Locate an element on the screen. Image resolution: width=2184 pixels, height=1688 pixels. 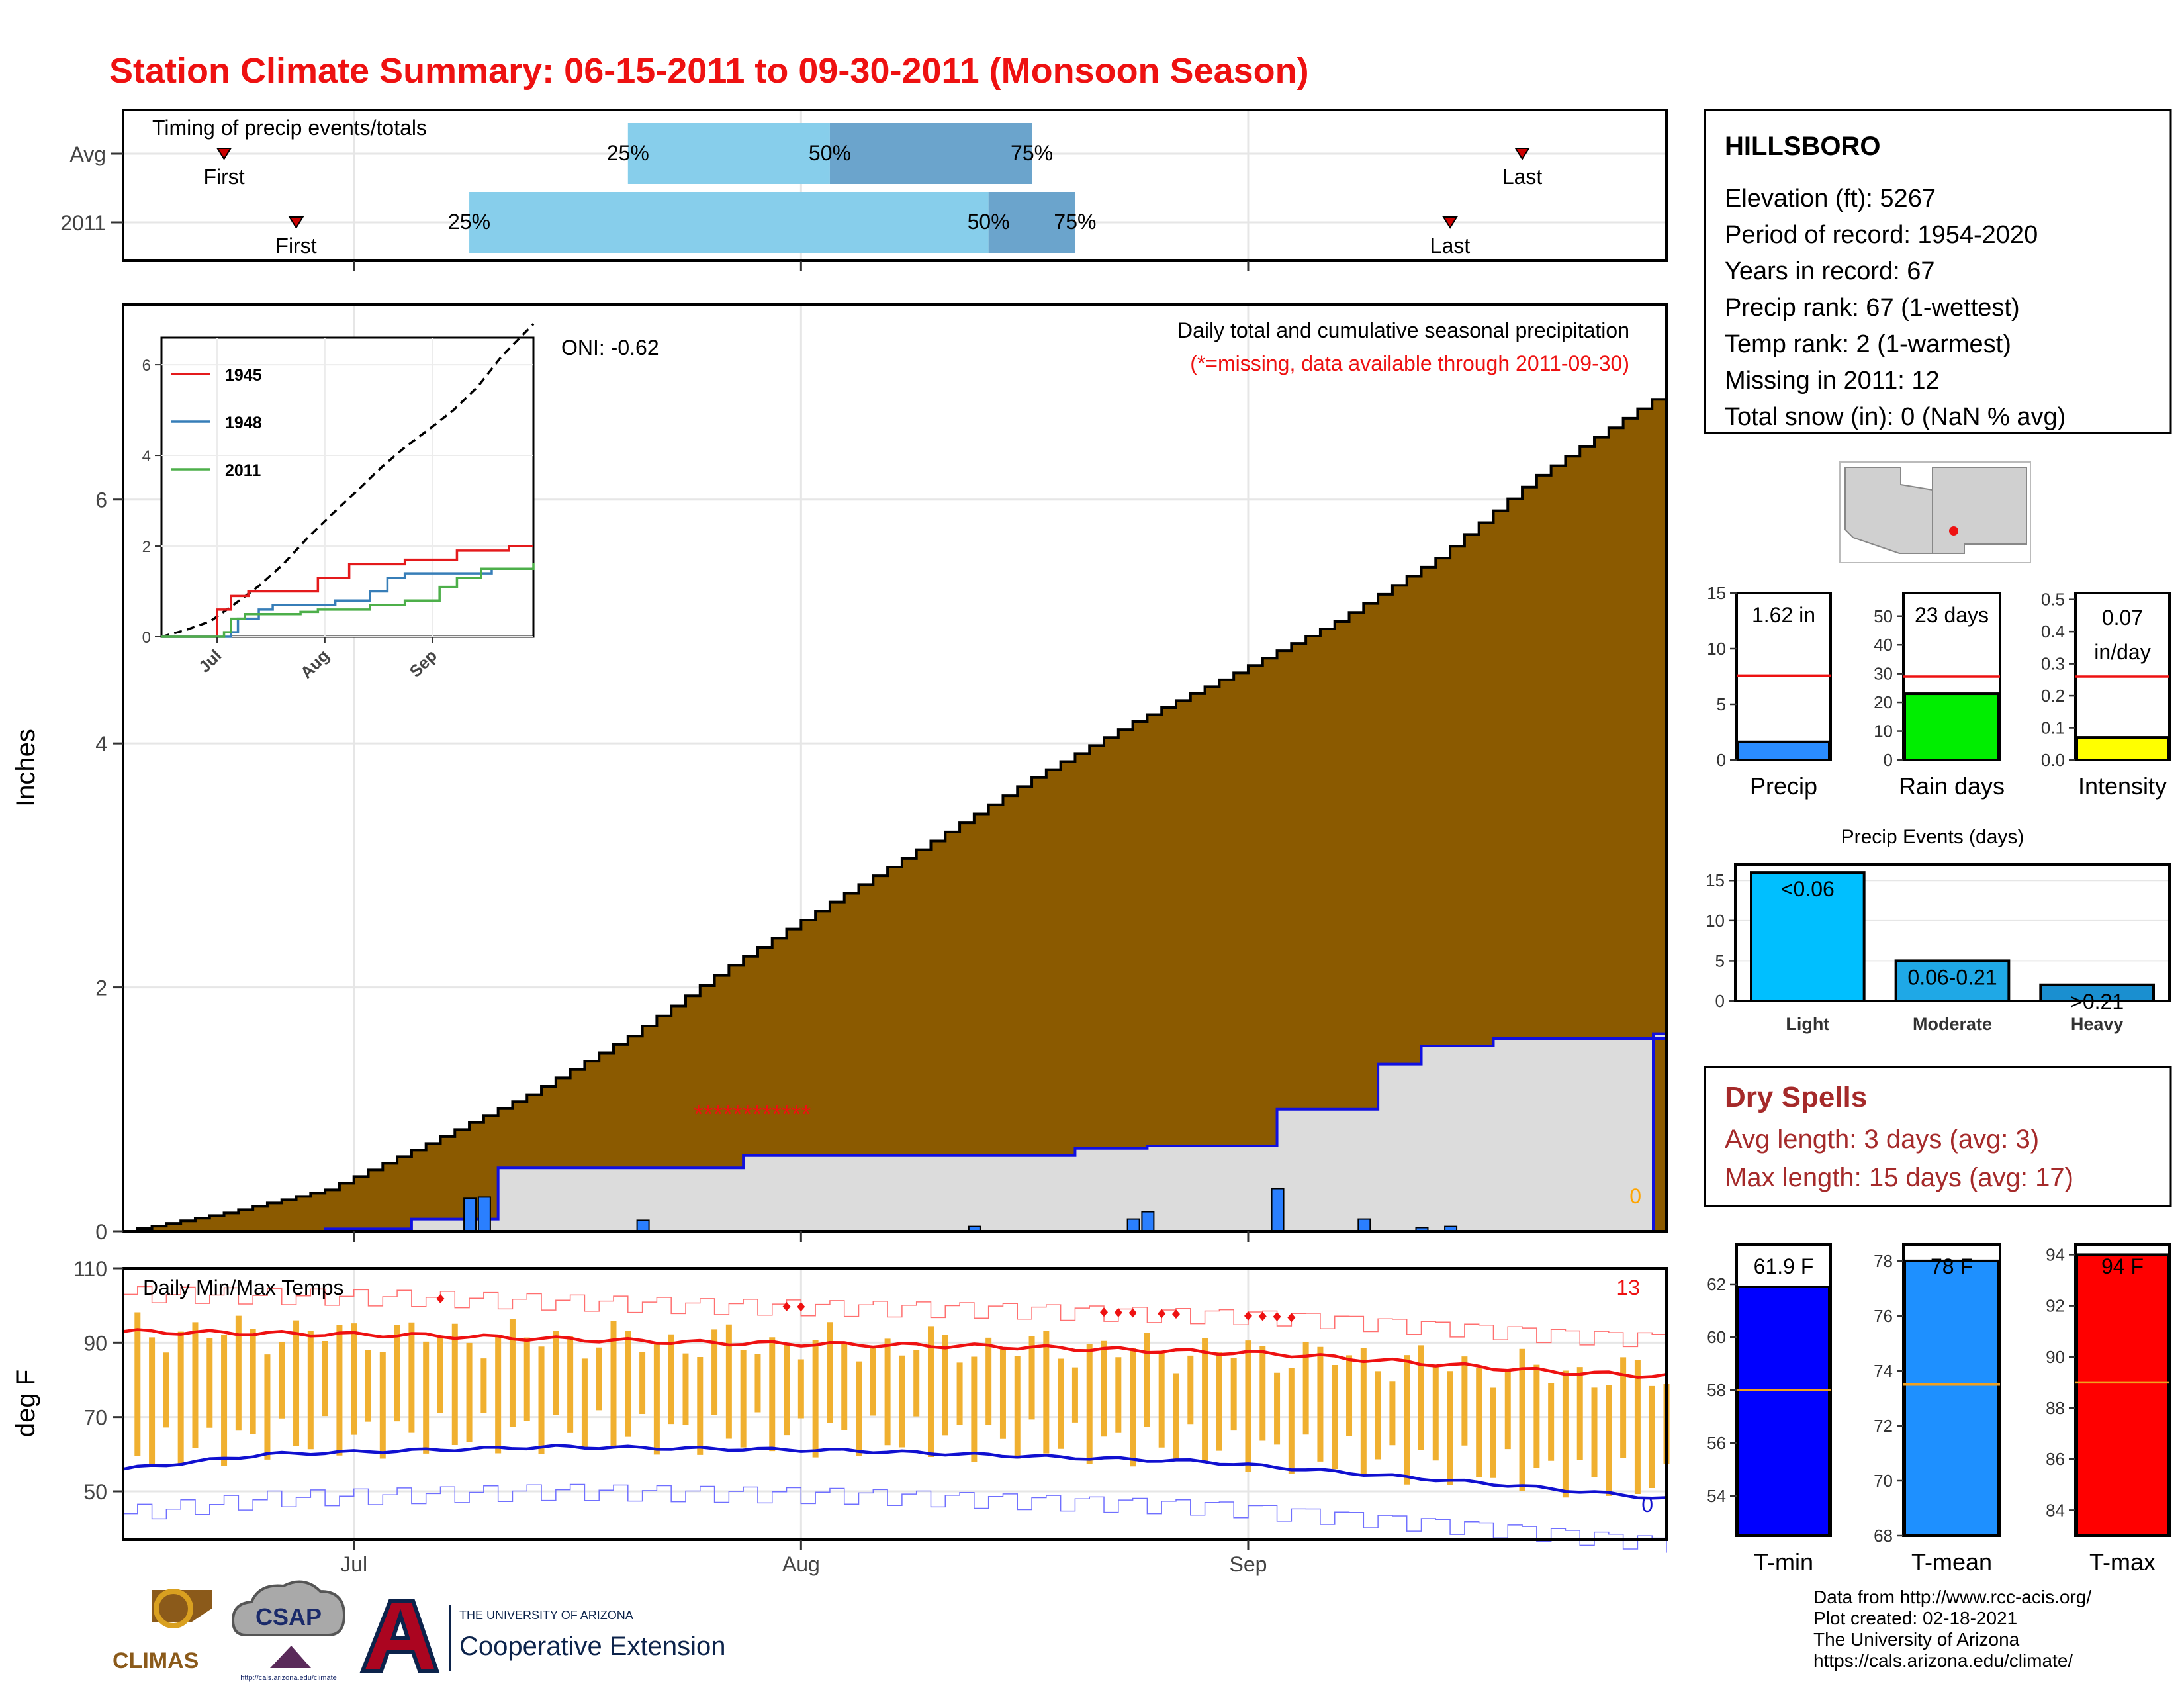
first-event-marker is located at coordinates (224, 154).